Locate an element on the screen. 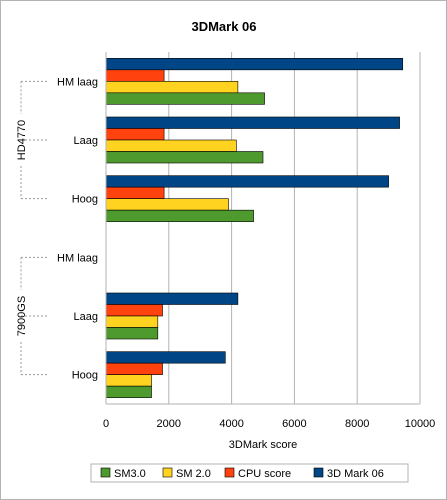 The width and height of the screenshot is (447, 500). legend: SM3.0 SM 2.0 CPU score 3D Mark 06 is located at coordinates (249, 473).